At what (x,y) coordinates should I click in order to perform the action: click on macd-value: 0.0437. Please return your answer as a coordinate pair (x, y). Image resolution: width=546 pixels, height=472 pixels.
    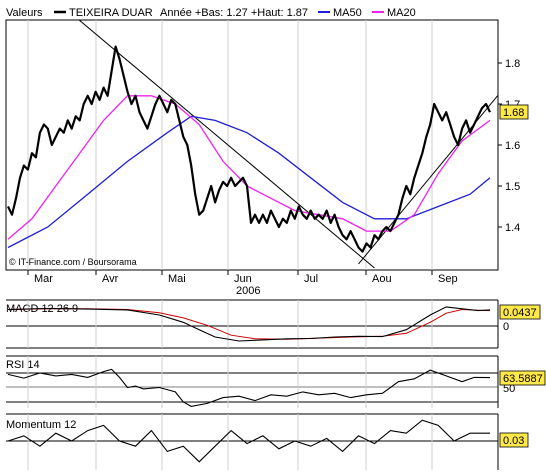
    Looking at the image, I should click on (520, 313).